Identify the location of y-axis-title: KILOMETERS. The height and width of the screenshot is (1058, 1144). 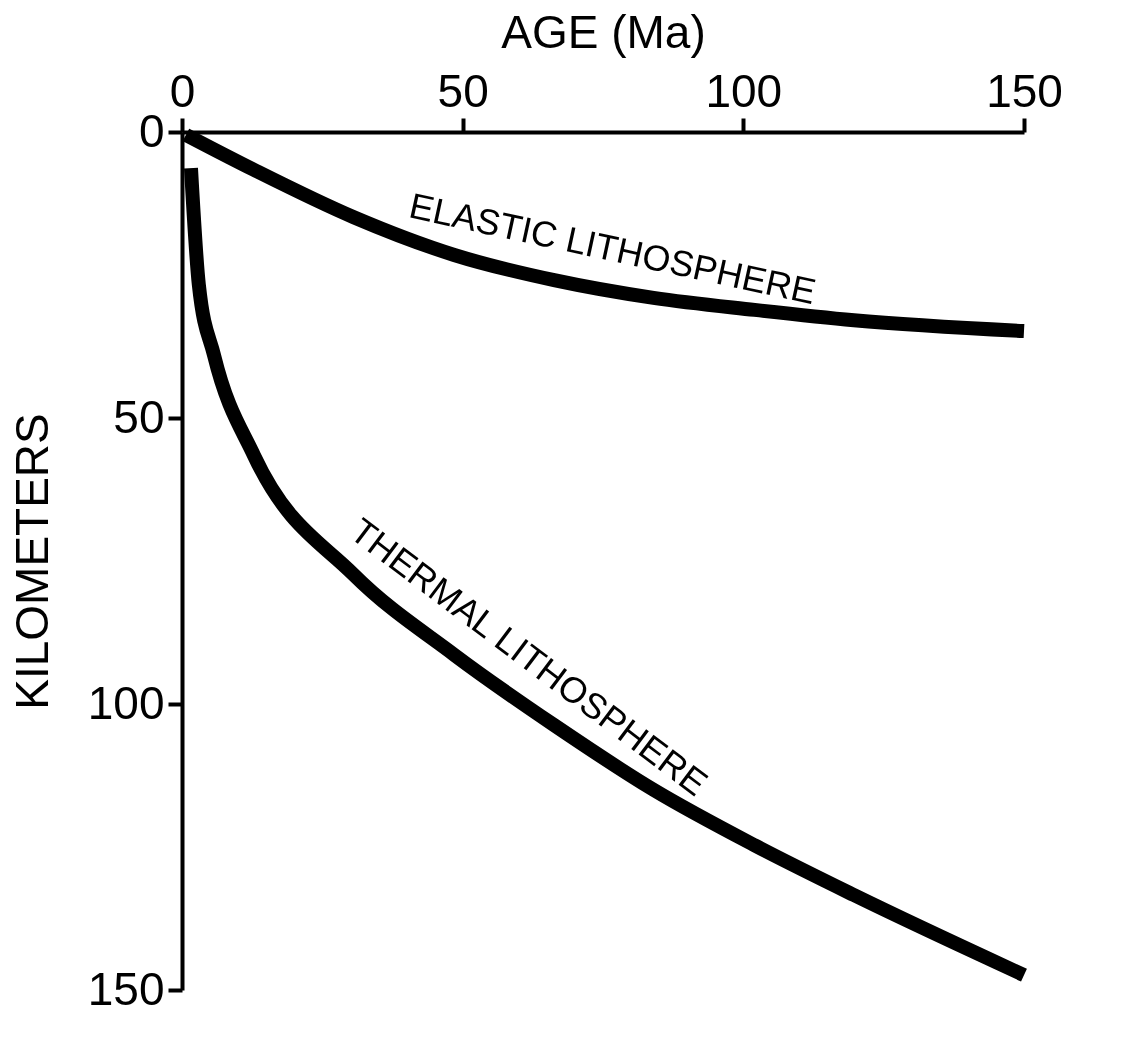
(31, 561).